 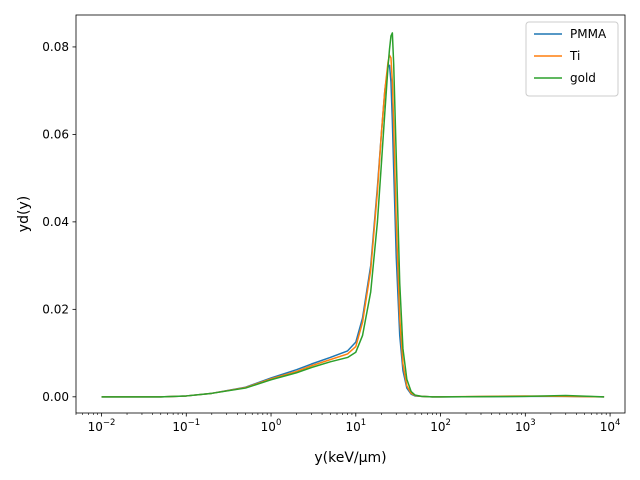 What do you see at coordinates (583, 78) in the screenshot?
I see `legend-label-gold: gold` at bounding box center [583, 78].